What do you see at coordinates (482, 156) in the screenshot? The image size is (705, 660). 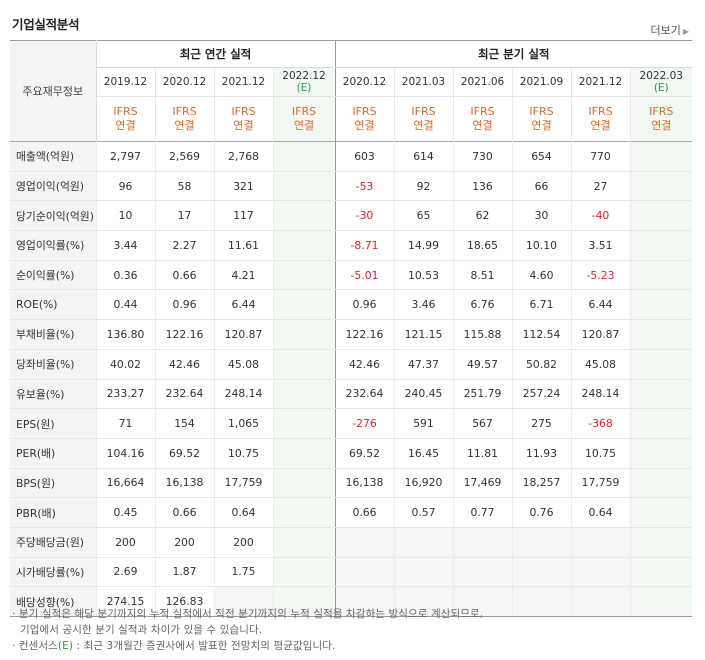 I see `value-cell: 730` at bounding box center [482, 156].